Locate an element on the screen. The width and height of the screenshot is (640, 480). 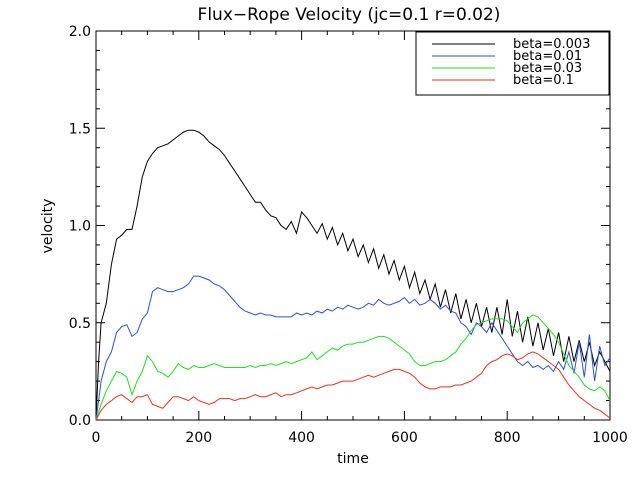
x-tick-label: 600 is located at coordinates (404, 438).